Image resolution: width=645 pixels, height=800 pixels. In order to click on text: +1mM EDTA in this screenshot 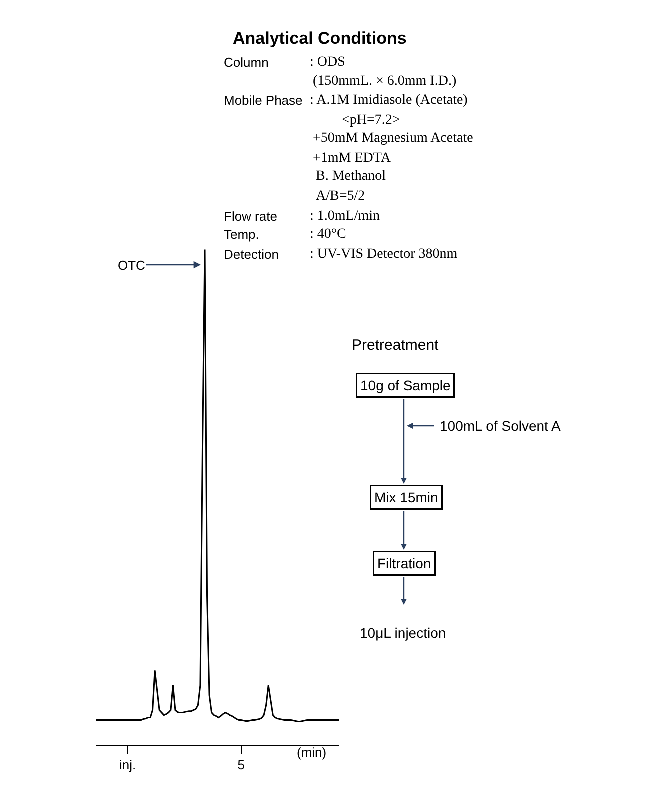, I will do `click(352, 158)`.